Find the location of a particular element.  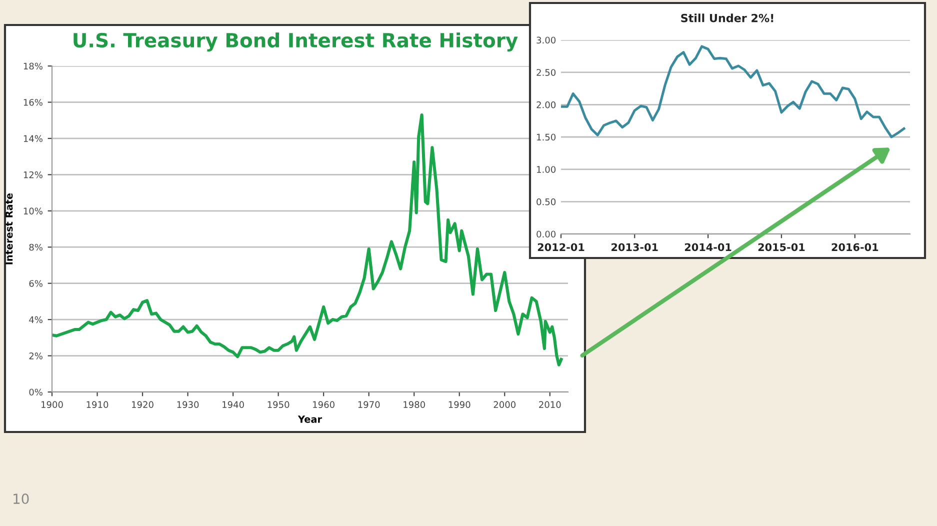

x-tick-label: 1950 is located at coordinates (279, 404).